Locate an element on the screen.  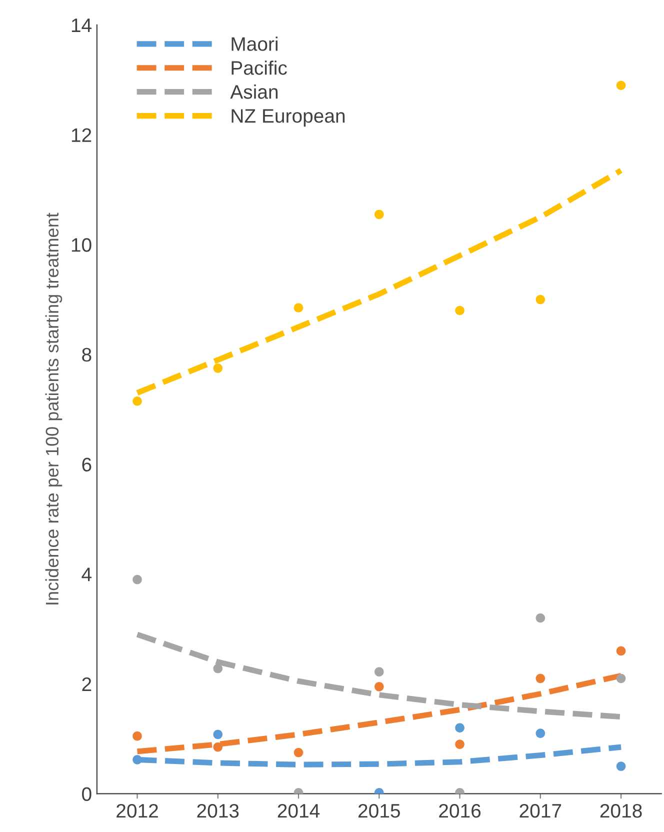
y-tick-label: 6 is located at coordinates (87, 465).